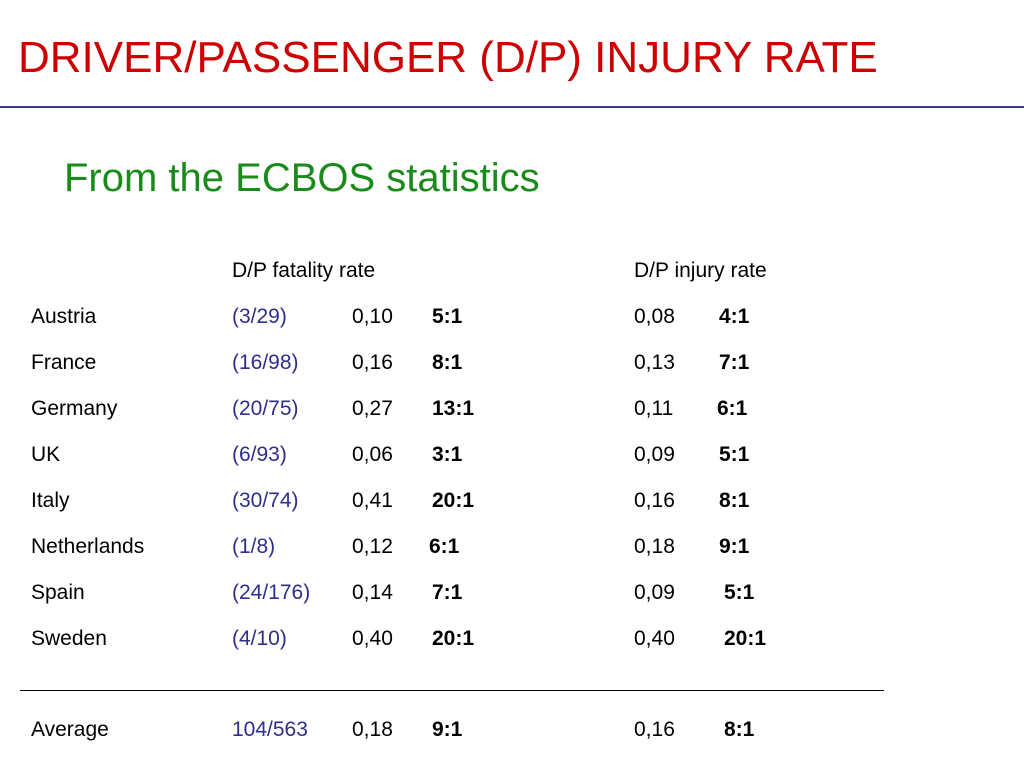 The height and width of the screenshot is (768, 1024). I want to click on fatality-fraction: (1/8), so click(254, 546).